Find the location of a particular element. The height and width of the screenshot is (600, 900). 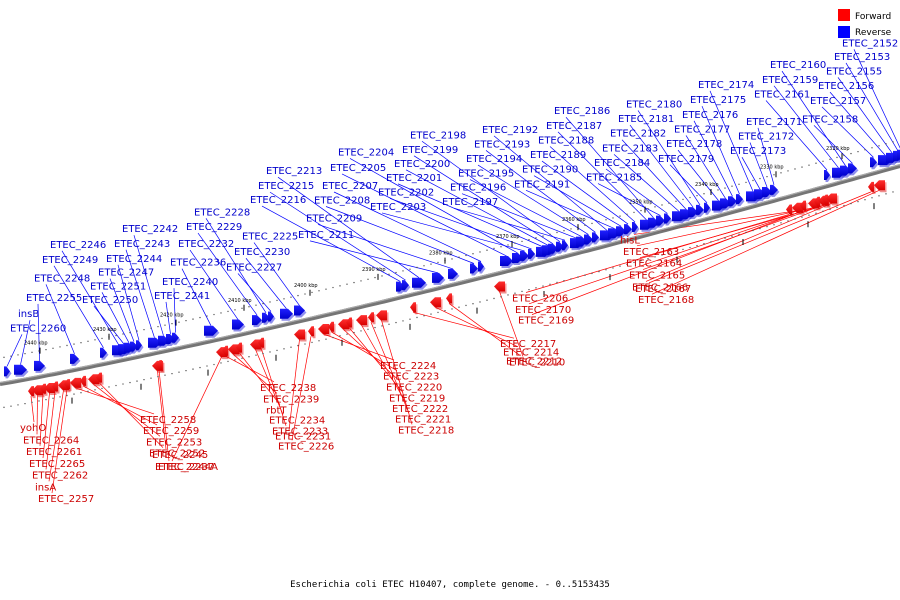

scale-label: 2420 kbp is located at coordinates (172, 316).